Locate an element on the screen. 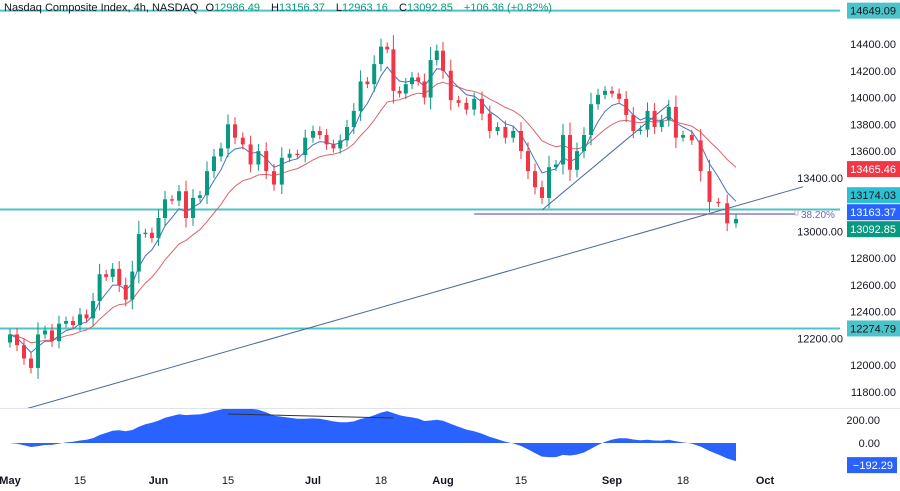 The height and width of the screenshot is (491, 900). fib-handle is located at coordinates (796, 212).